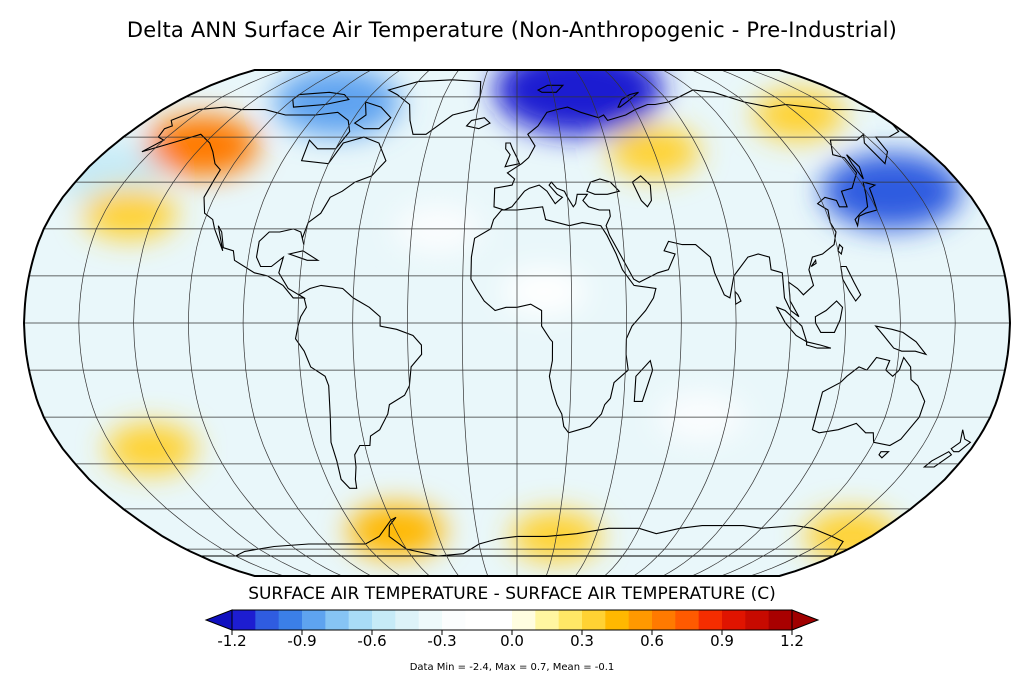 Image resolution: width=1024 pixels, height=688 pixels. I want to click on colorbar-tick-label: 0.6, so click(652, 641).